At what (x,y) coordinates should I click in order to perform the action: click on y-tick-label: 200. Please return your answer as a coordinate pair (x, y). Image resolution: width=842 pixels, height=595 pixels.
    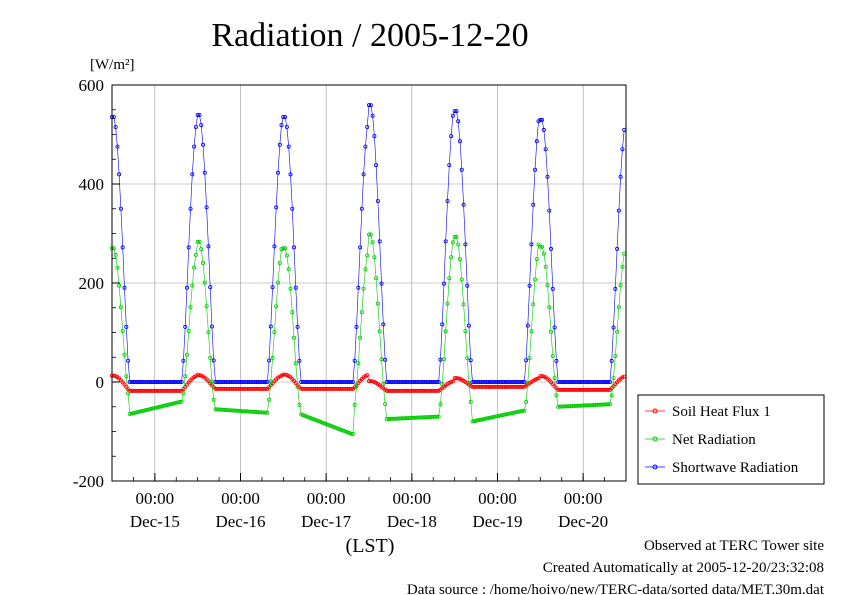
    Looking at the image, I should click on (92, 283).